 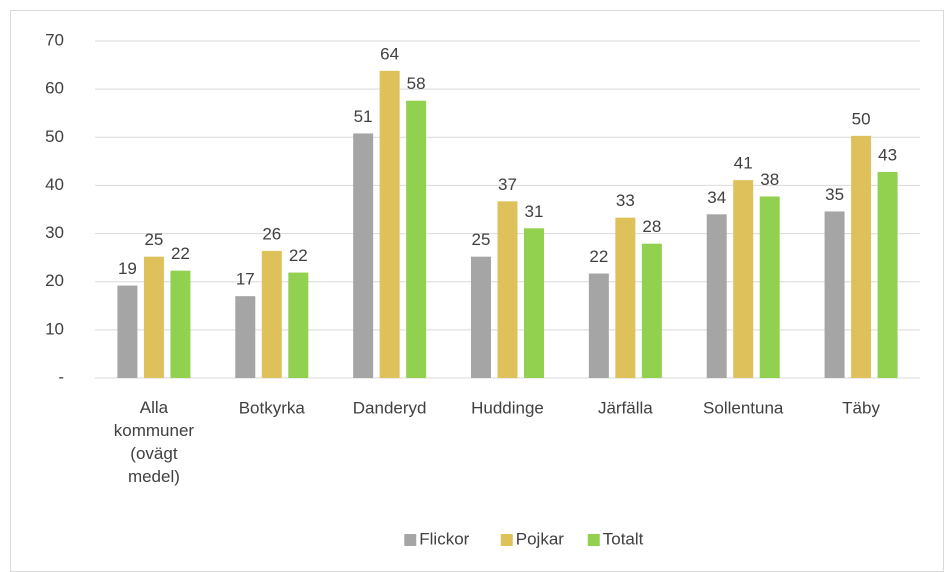 What do you see at coordinates (272, 407) in the screenshot?
I see `x-tick-label: Botkyrka` at bounding box center [272, 407].